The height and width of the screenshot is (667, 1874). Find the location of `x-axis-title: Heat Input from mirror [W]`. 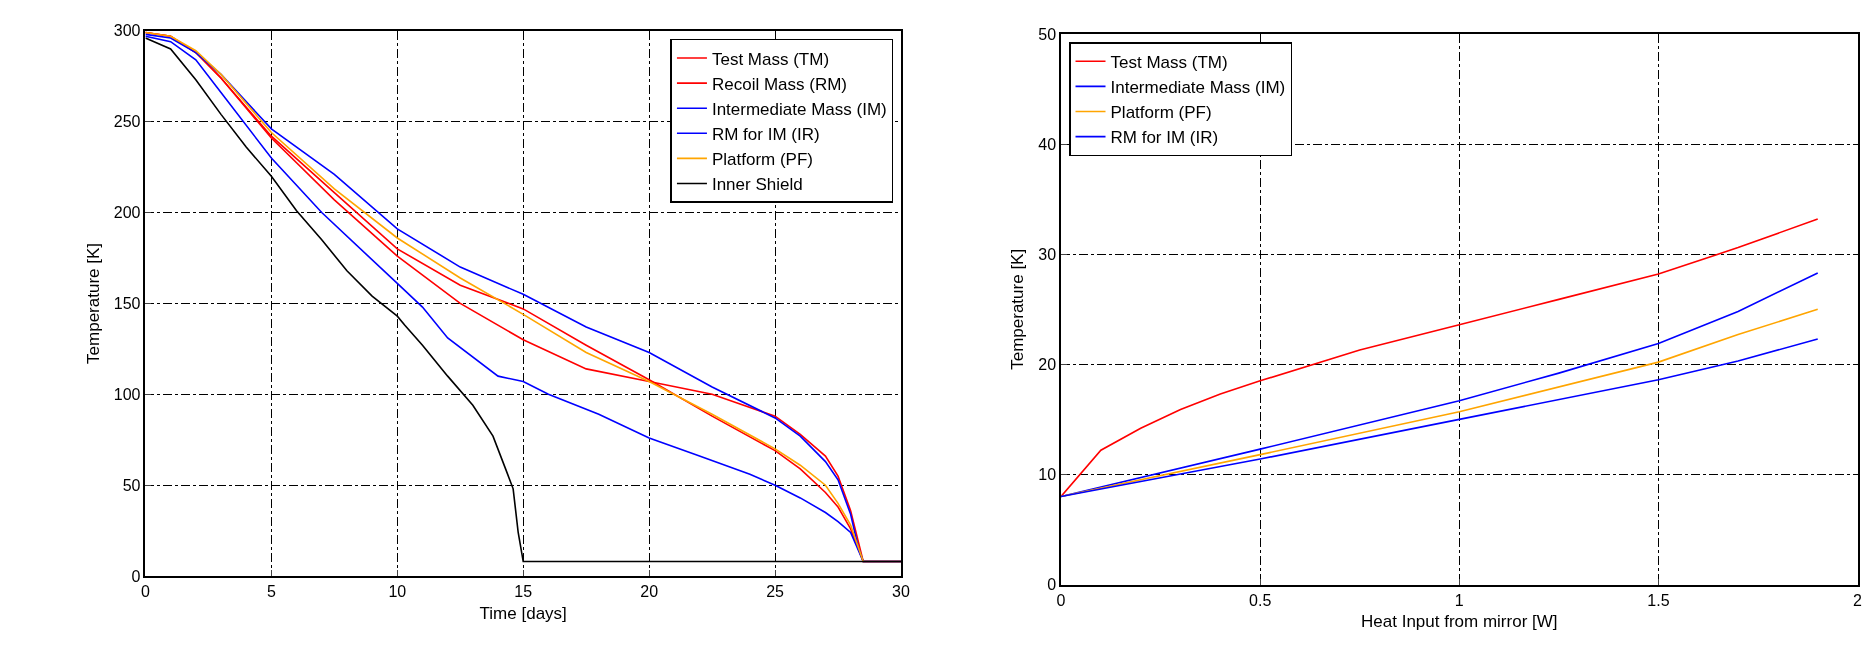

x-axis-title: Heat Input from mirror [W] is located at coordinates (1459, 622).